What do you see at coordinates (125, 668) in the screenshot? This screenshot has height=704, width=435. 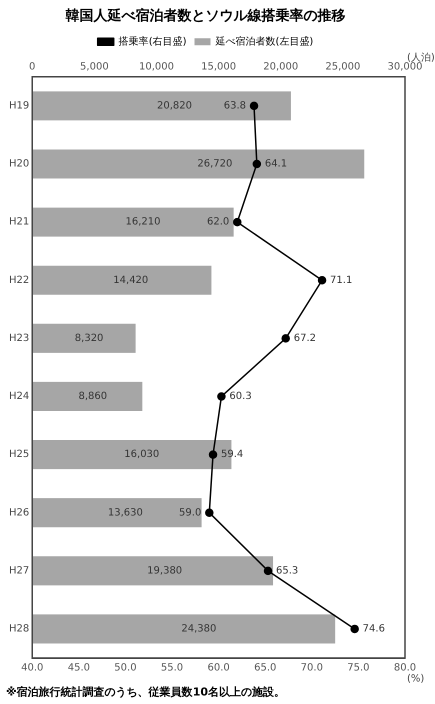 I see `x-tick-label: 50.0` at bounding box center [125, 668].